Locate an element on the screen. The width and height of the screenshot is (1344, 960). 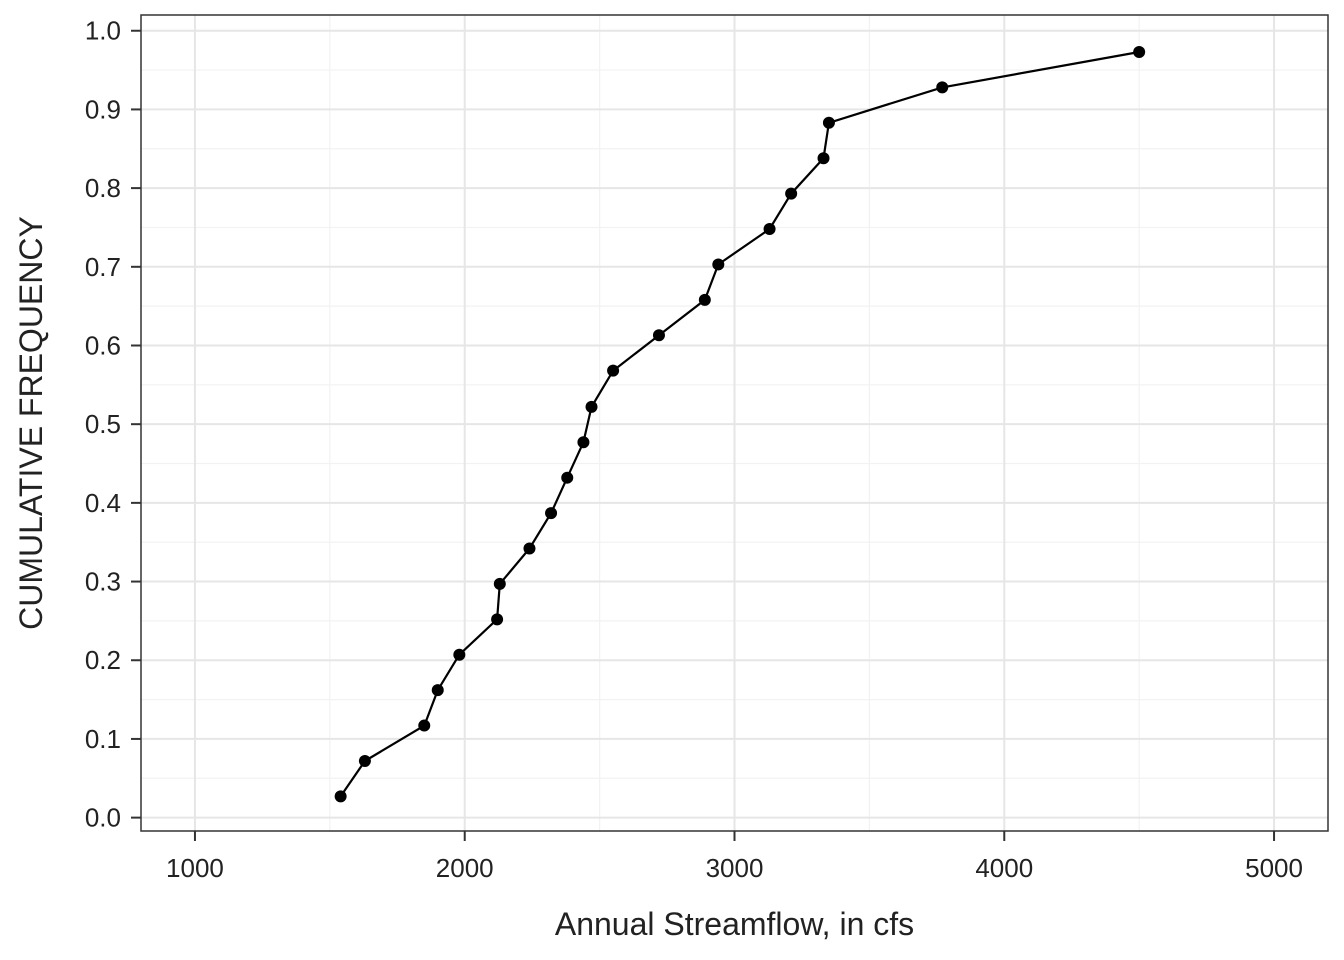
y-tick-label: 0.6 is located at coordinates (103, 345).